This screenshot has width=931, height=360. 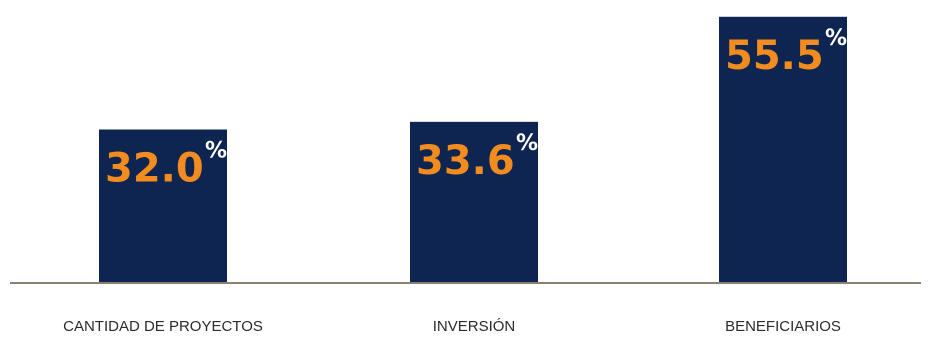 What do you see at coordinates (774, 56) in the screenshot?
I see `data-label-value: 55.5` at bounding box center [774, 56].